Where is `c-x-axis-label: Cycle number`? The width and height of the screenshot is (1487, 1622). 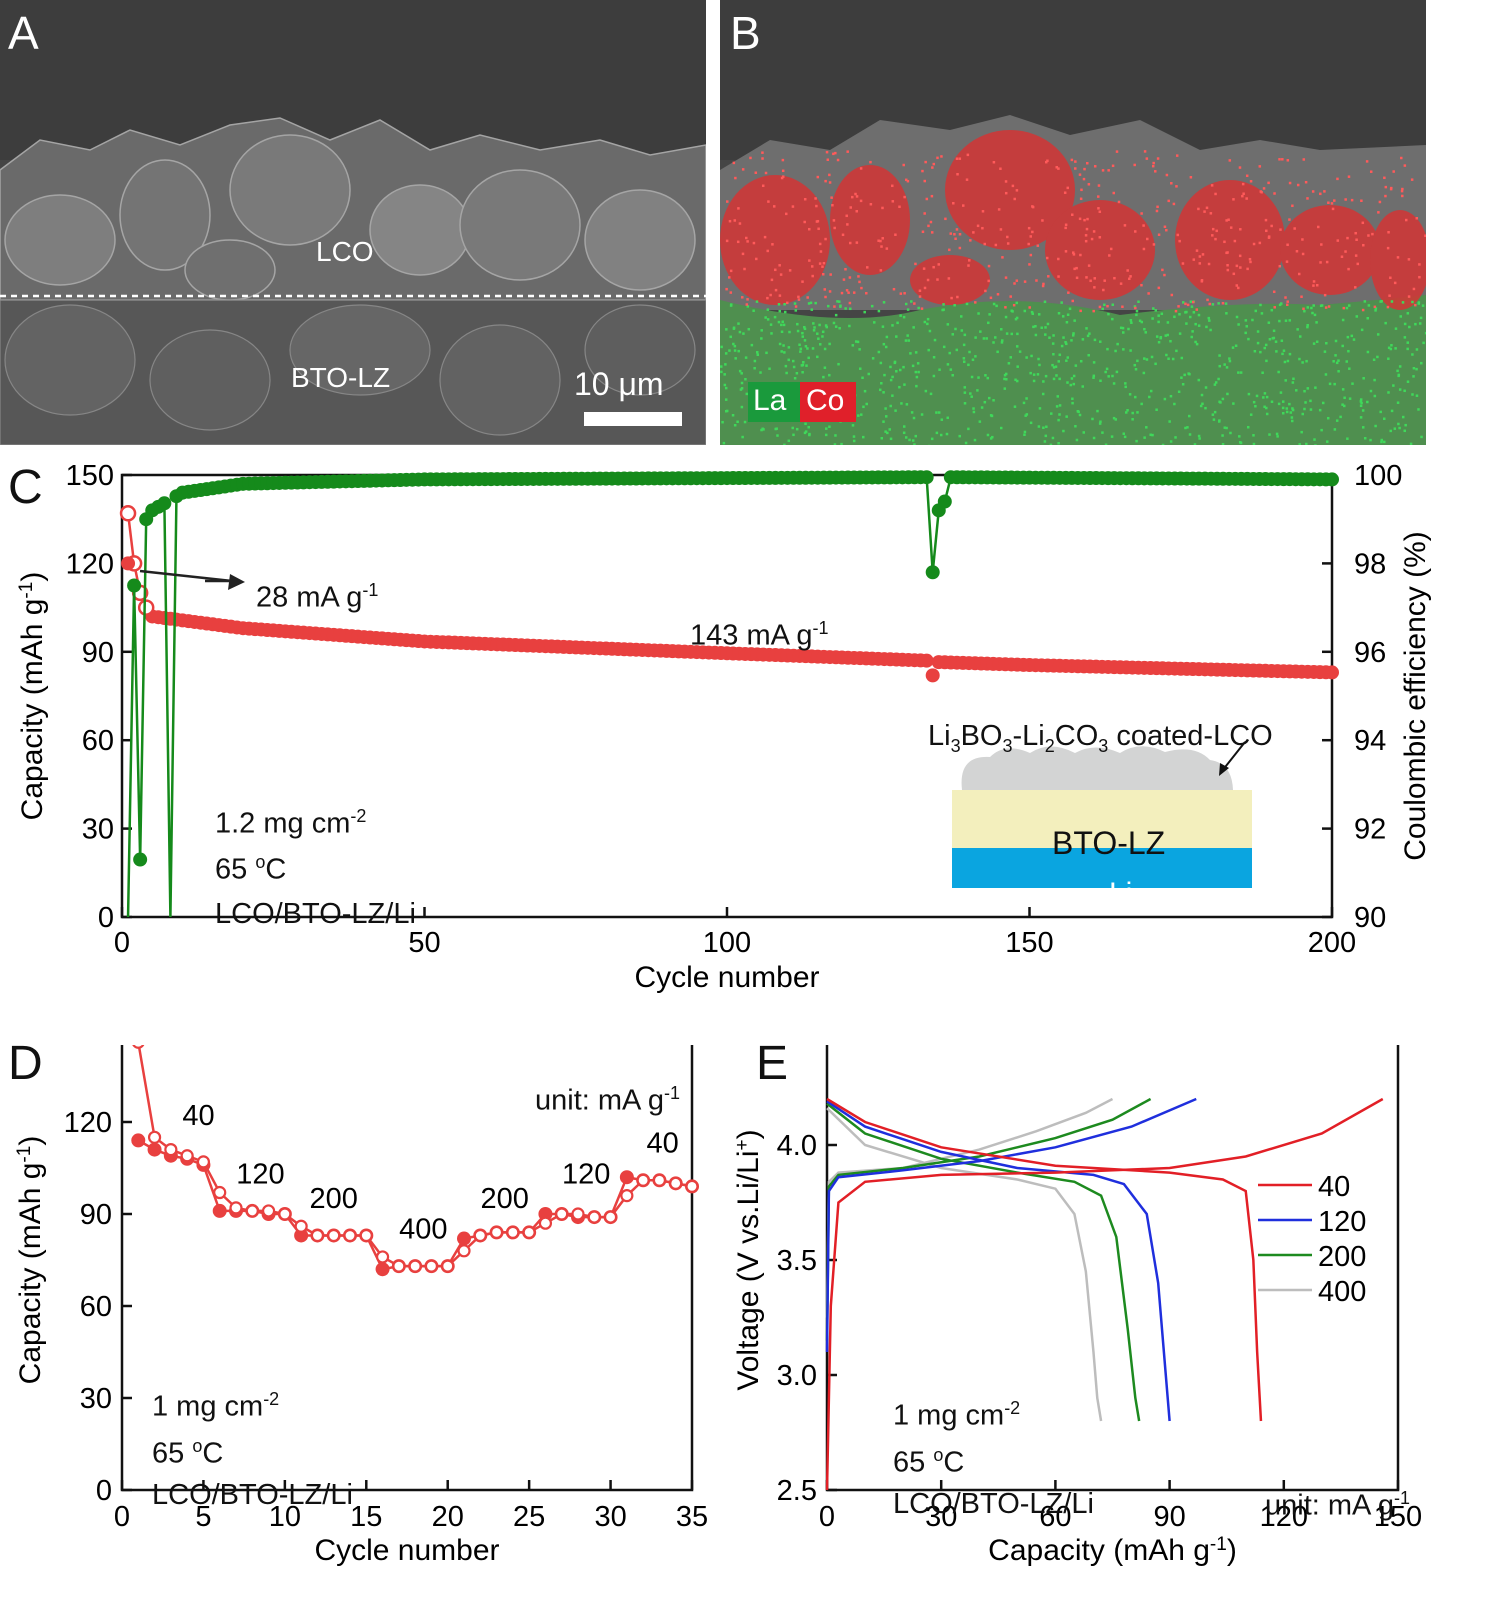
c-x-axis-label: Cycle number is located at coordinates (726, 977).